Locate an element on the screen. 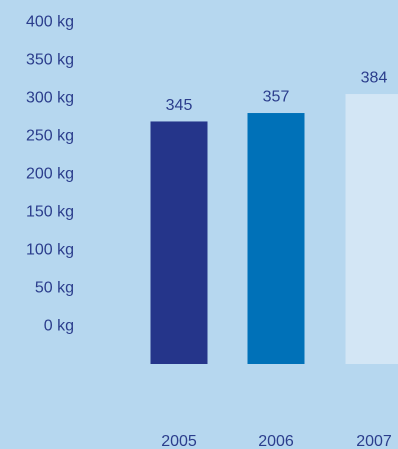  y-tick-label: 50 kg is located at coordinates (54, 288).